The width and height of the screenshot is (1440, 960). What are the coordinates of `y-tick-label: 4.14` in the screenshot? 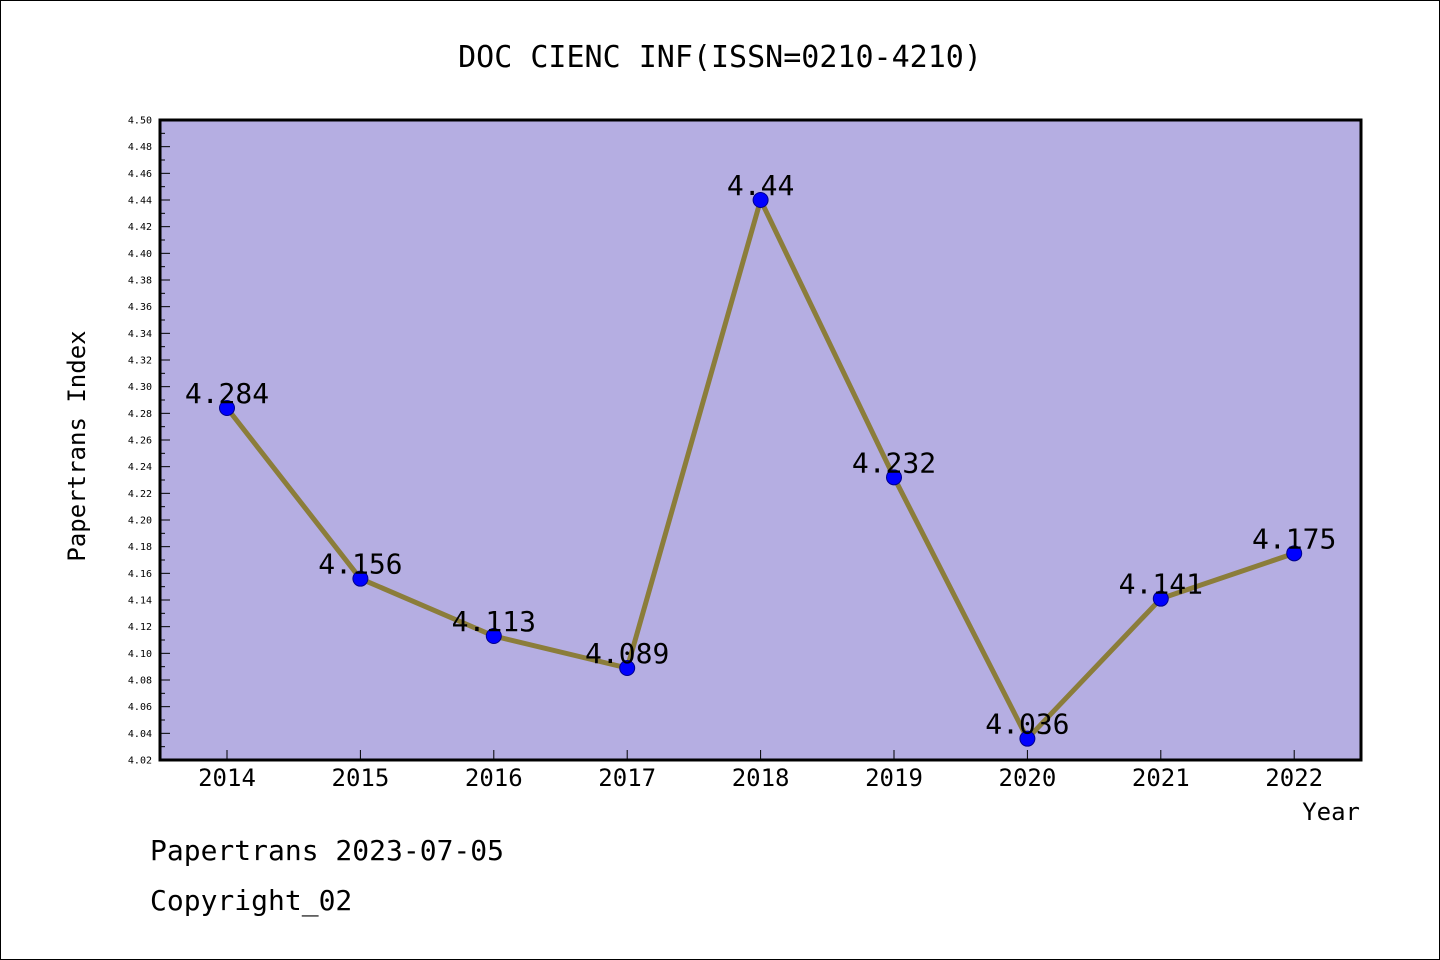 It's located at (140, 601).